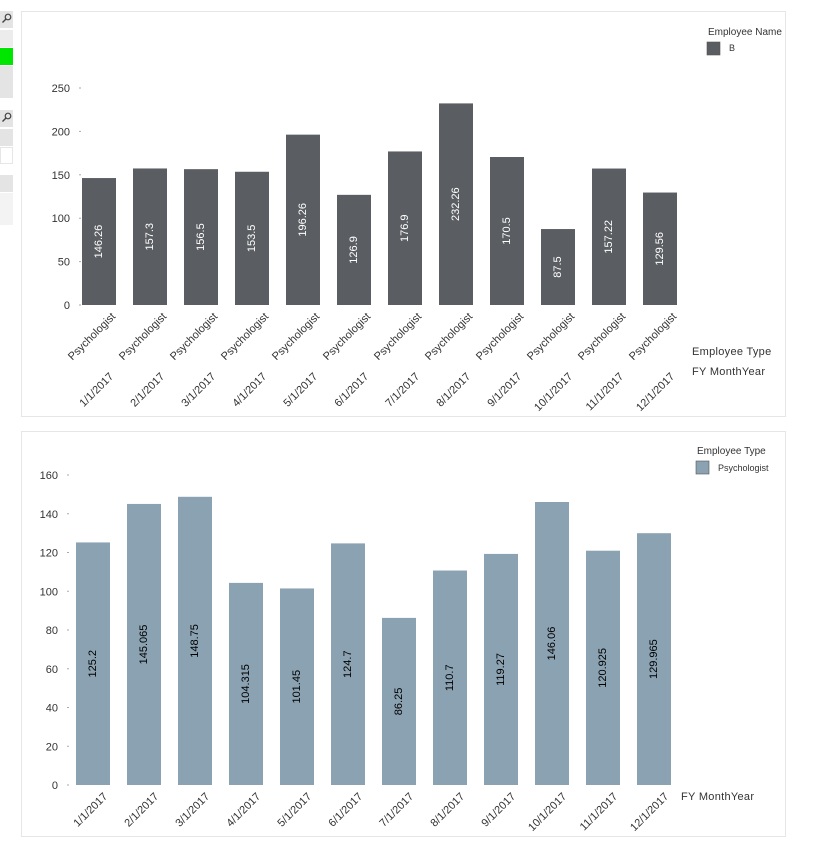  What do you see at coordinates (743, 468) in the screenshot?
I see `legend-entry: Psychologist` at bounding box center [743, 468].